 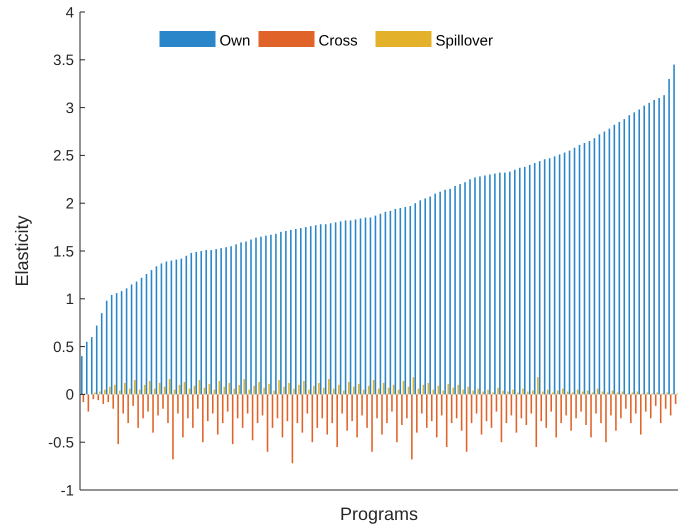 What do you see at coordinates (70, 395) in the screenshot?
I see `y-tick-label: 0` at bounding box center [70, 395].